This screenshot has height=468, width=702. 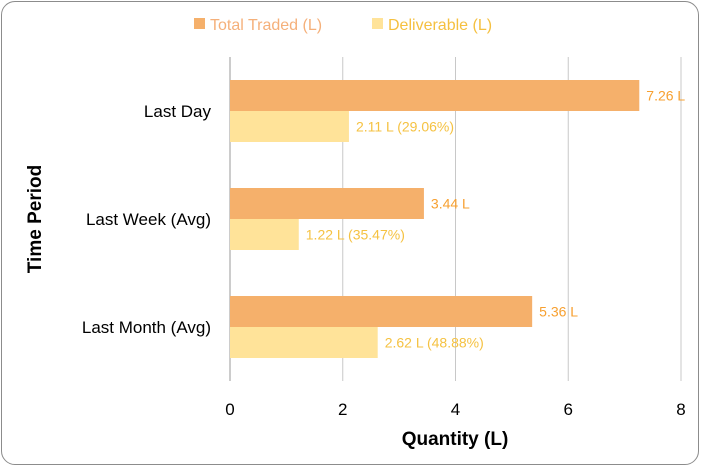 What do you see at coordinates (450, 204) in the screenshot?
I see `data-label: 3.44 L` at bounding box center [450, 204].